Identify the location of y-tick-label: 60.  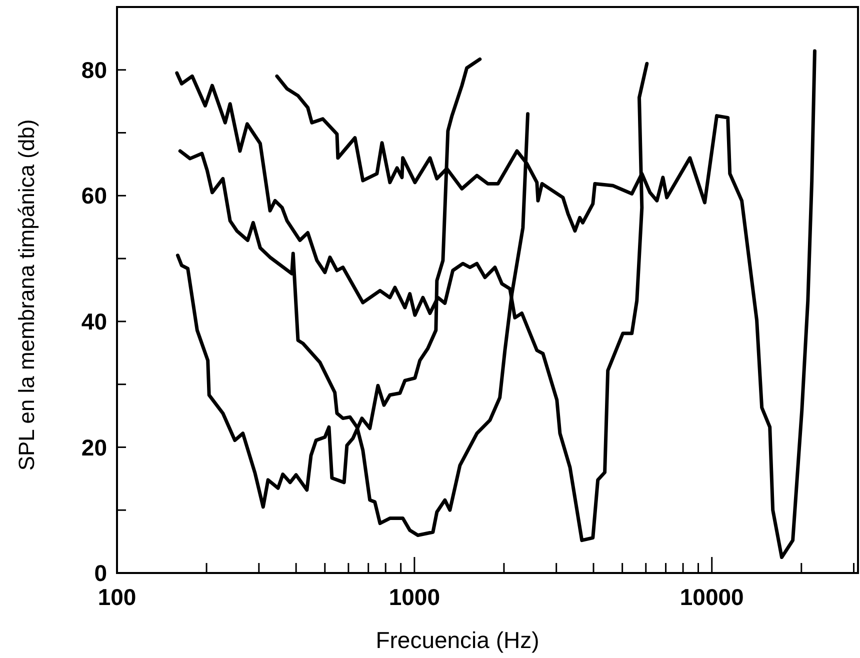
(94, 195).